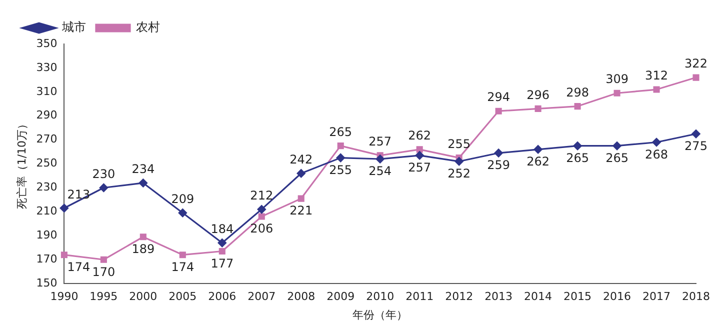 The height and width of the screenshot is (332, 721). I want to click on data-label: 268, so click(656, 154).